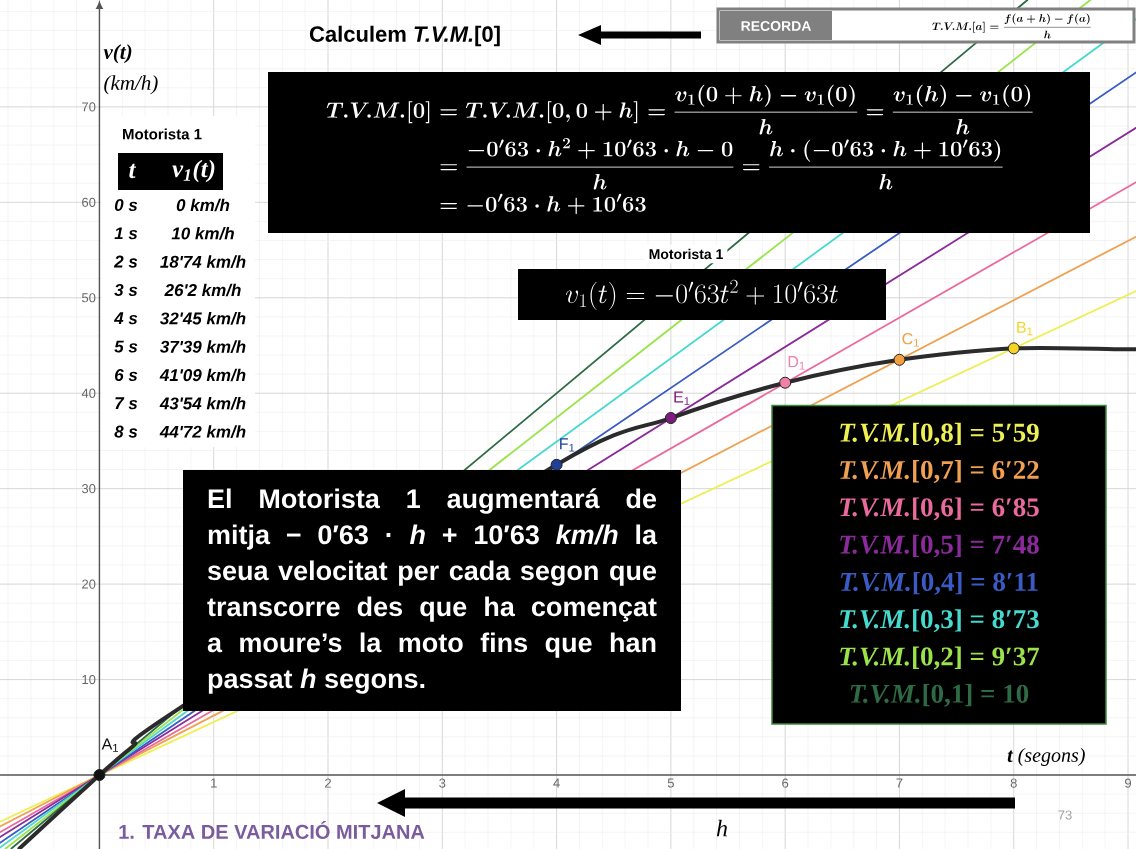 The width and height of the screenshot is (1136, 849). What do you see at coordinates (88, 393) in the screenshot?
I see `y-tick-label: 40` at bounding box center [88, 393].